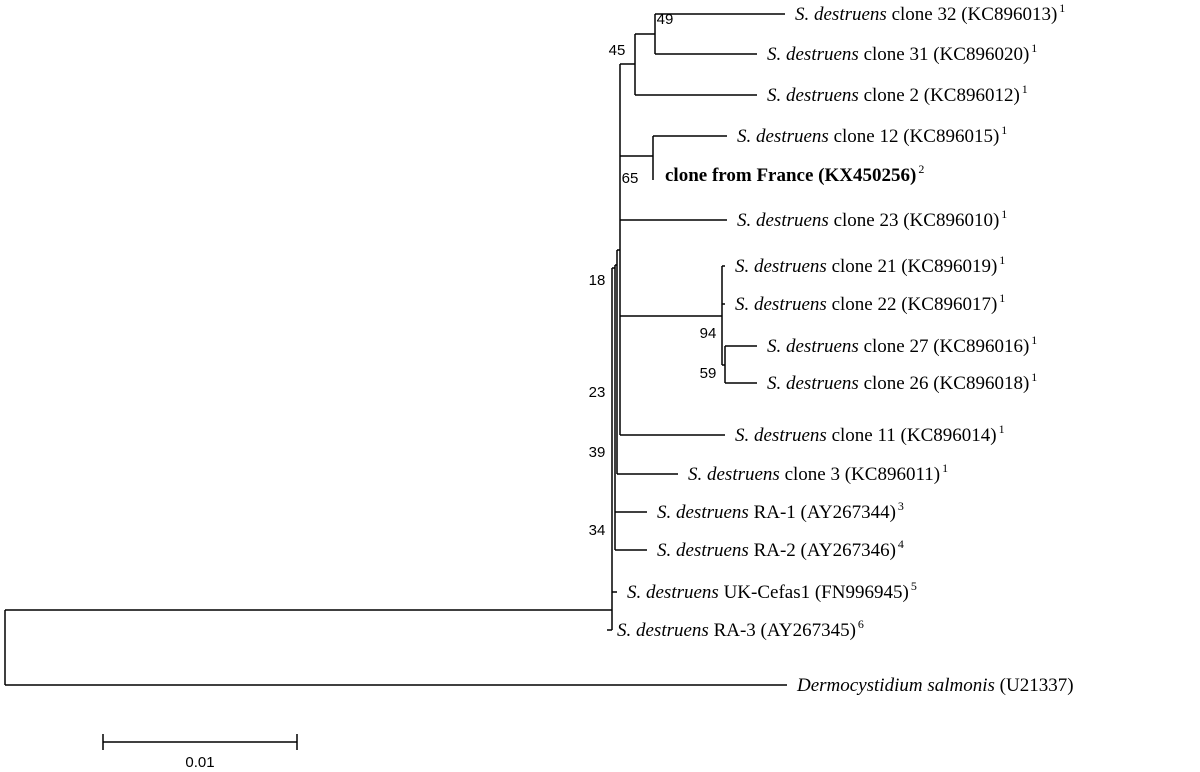 The height and width of the screenshot is (772, 1200). Describe the element at coordinates (901, 544) in the screenshot. I see `leaf-sup: 4` at that location.